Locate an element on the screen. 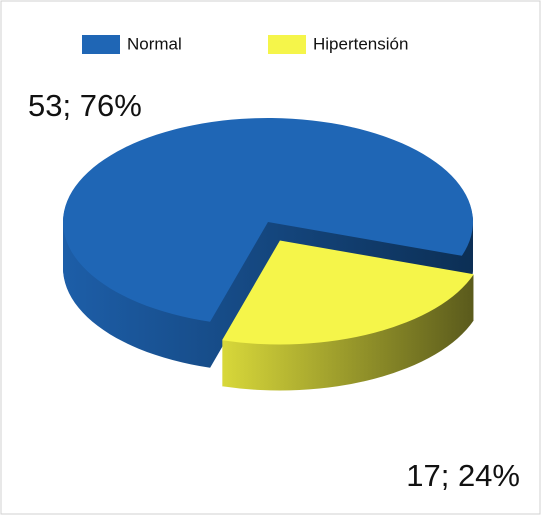  data-label: 17; 24% is located at coordinates (463, 475).